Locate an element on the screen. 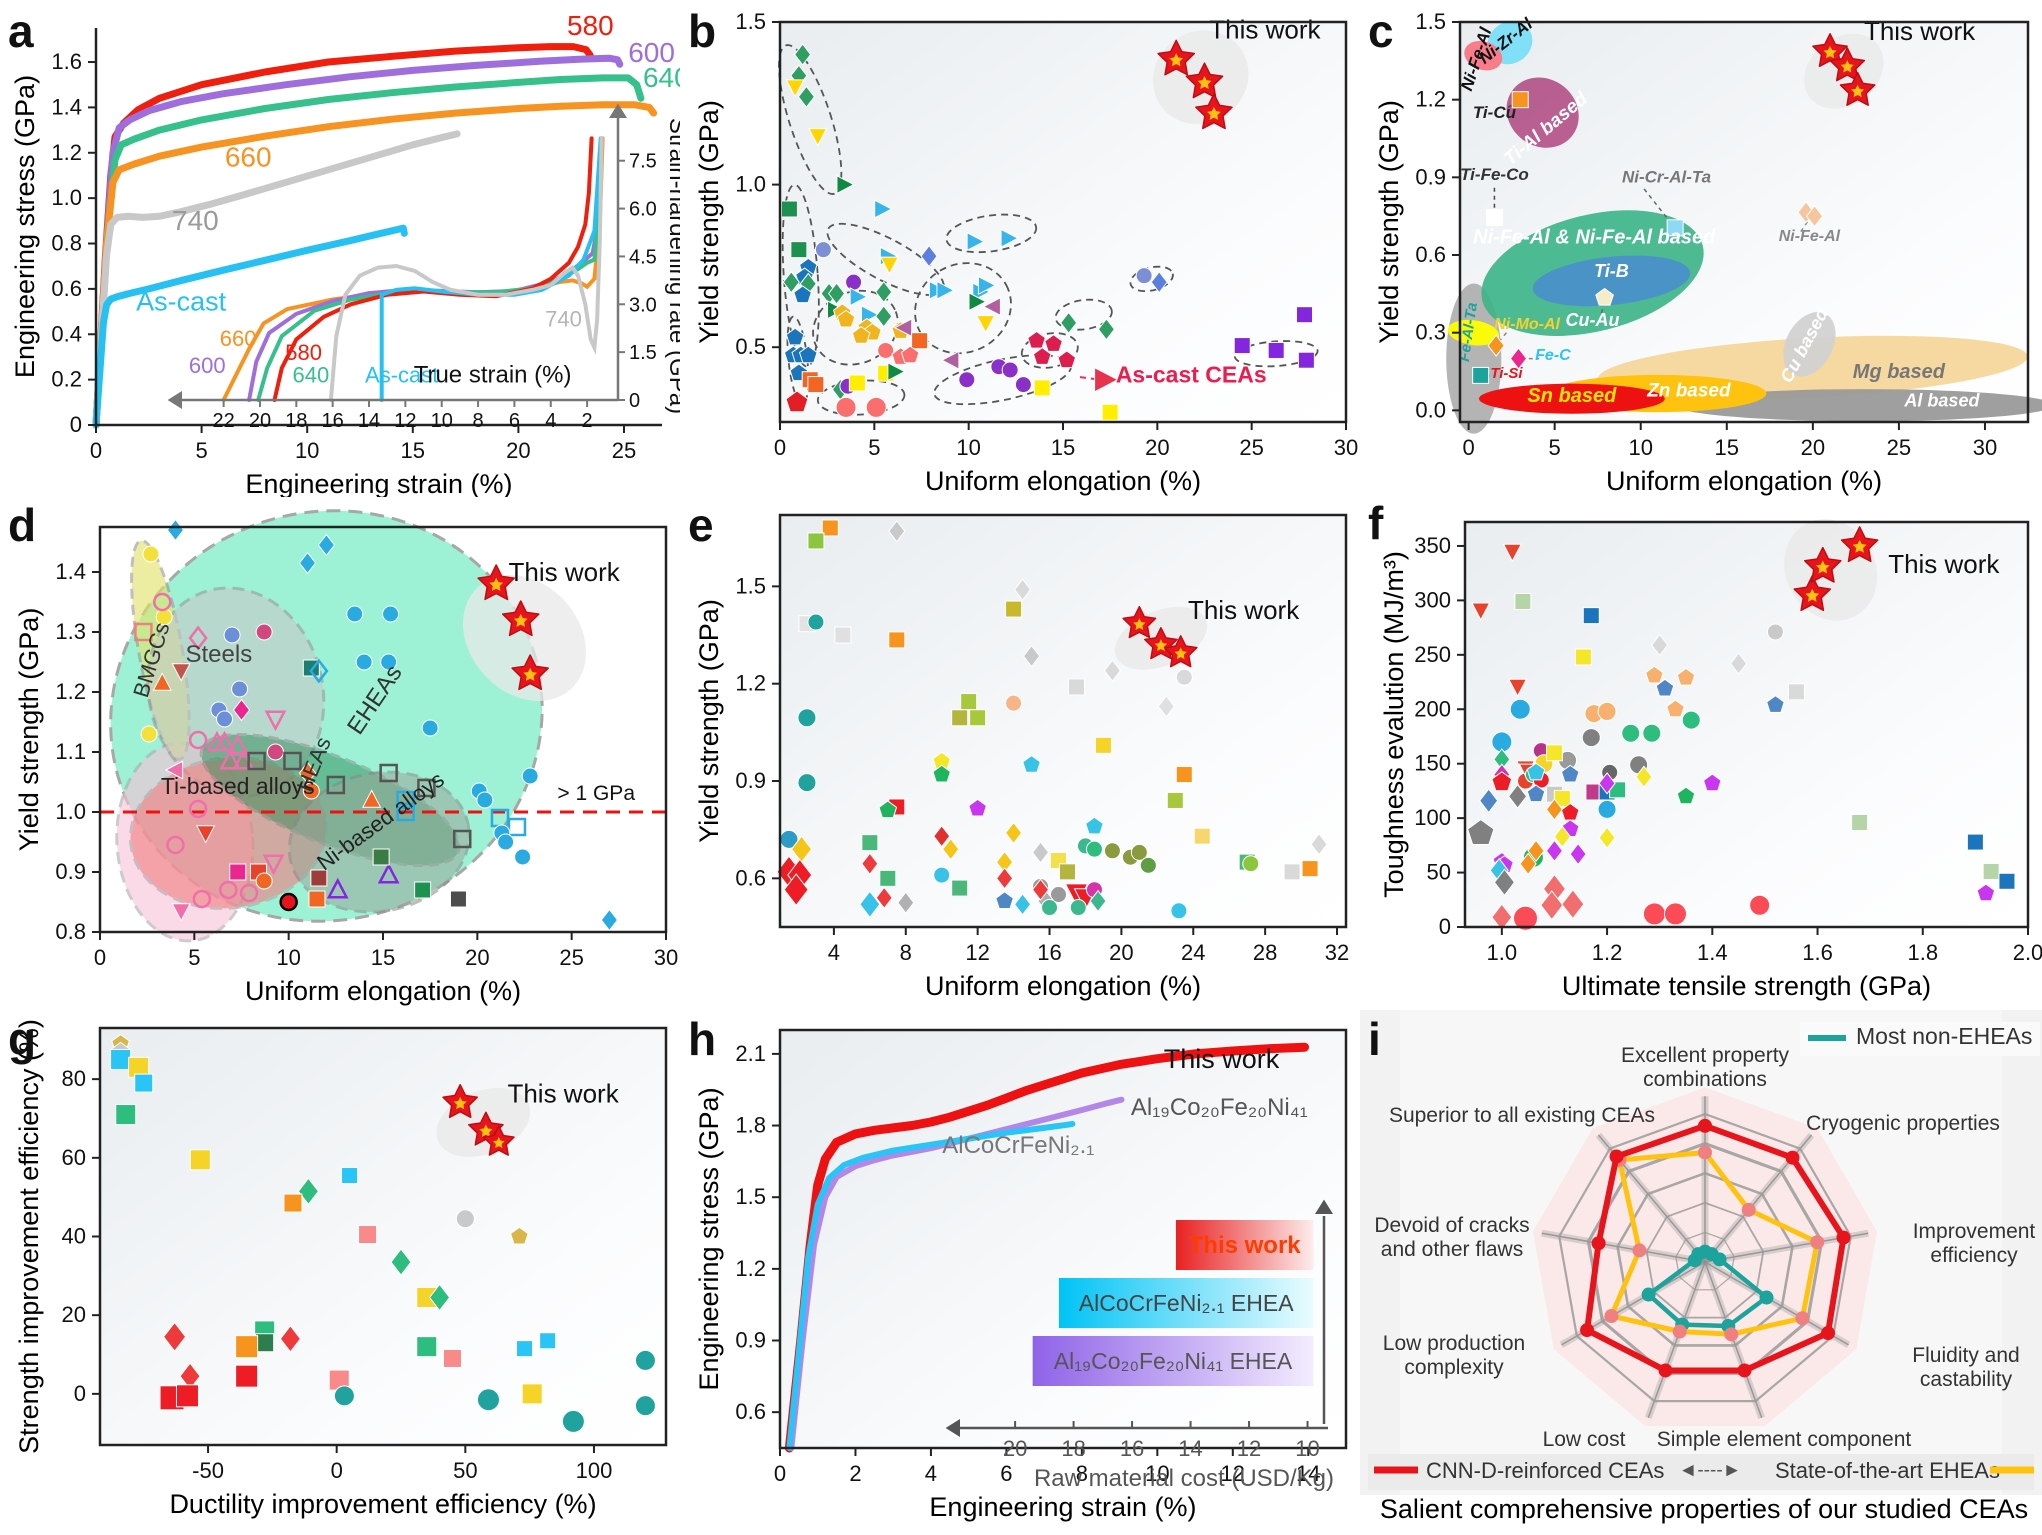 The height and width of the screenshot is (1535, 2042). svg-text: 0.3 is located at coordinates (1430, 332).